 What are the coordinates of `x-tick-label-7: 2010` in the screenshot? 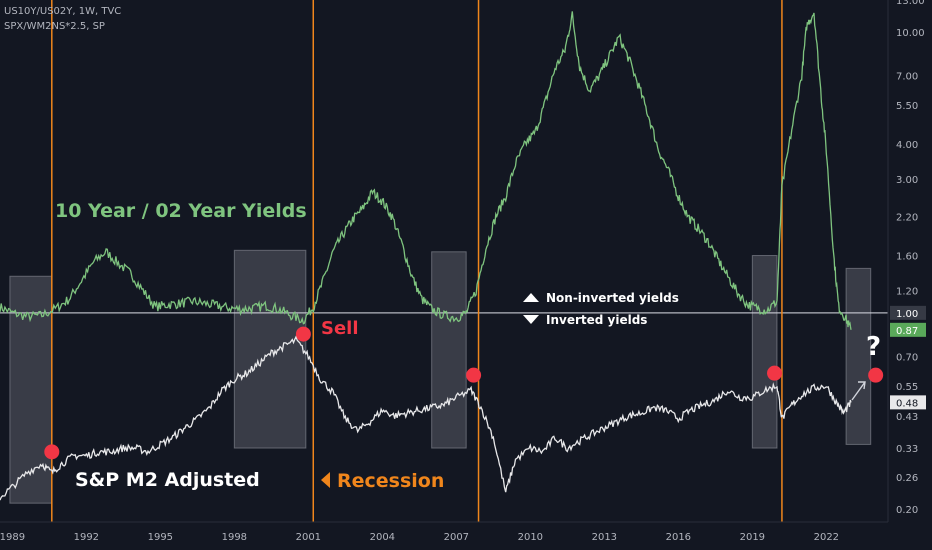 It's located at (530, 537).